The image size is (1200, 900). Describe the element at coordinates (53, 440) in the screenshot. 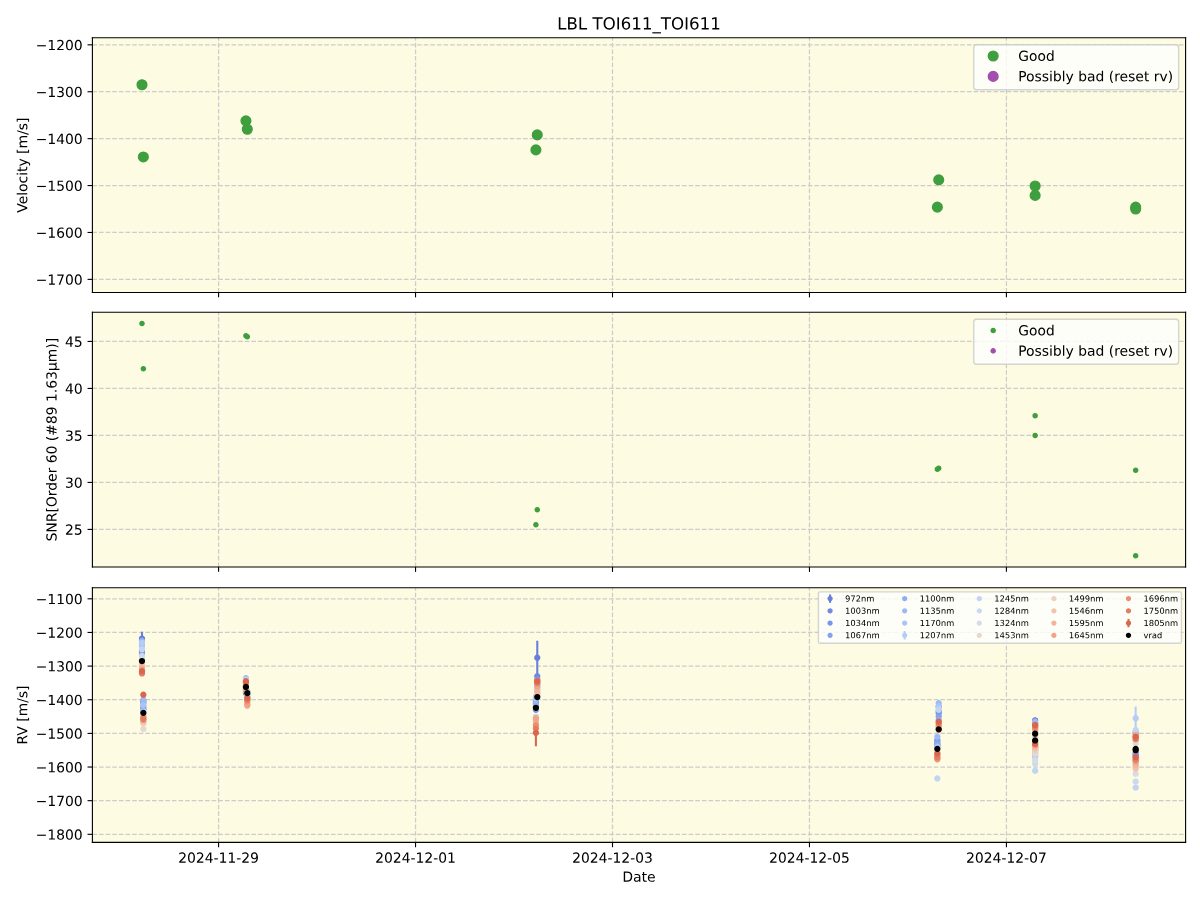

I see `y-axis-title: SNR[Order 60 (#89 1.63μm)]` at that location.